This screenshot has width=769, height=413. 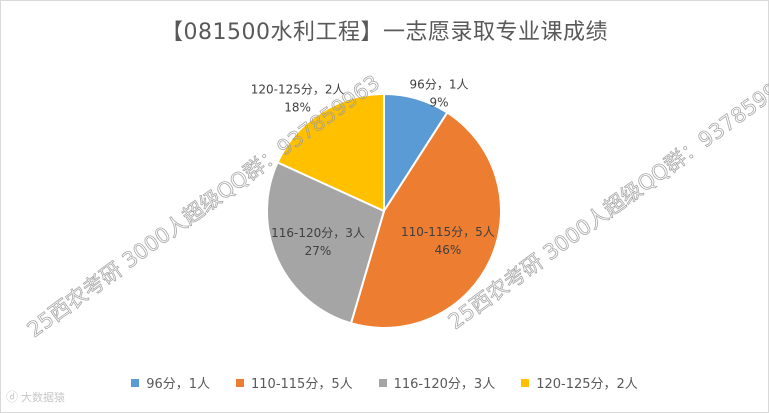 I want to click on legend-label: 96分，1人, so click(x=178, y=384).